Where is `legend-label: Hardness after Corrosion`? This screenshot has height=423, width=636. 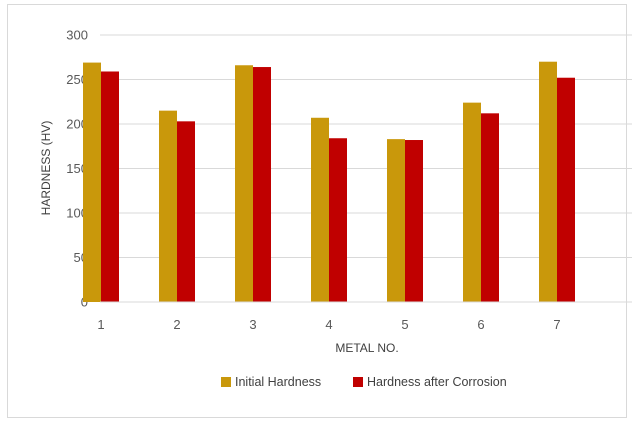
legend-label: Hardness after Corrosion is located at coordinates (437, 382).